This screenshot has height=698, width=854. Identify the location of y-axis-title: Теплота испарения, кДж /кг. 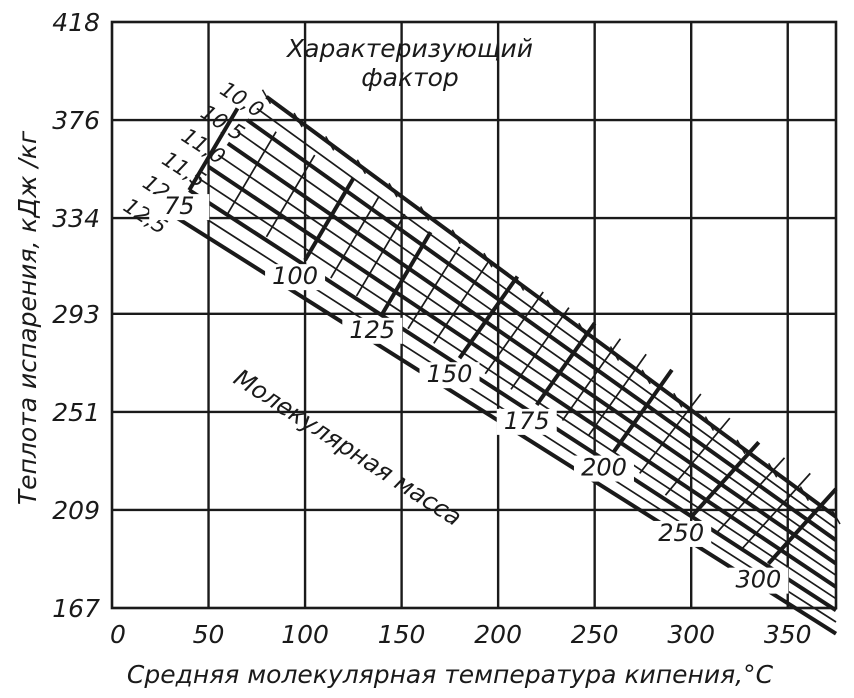
(27, 317).